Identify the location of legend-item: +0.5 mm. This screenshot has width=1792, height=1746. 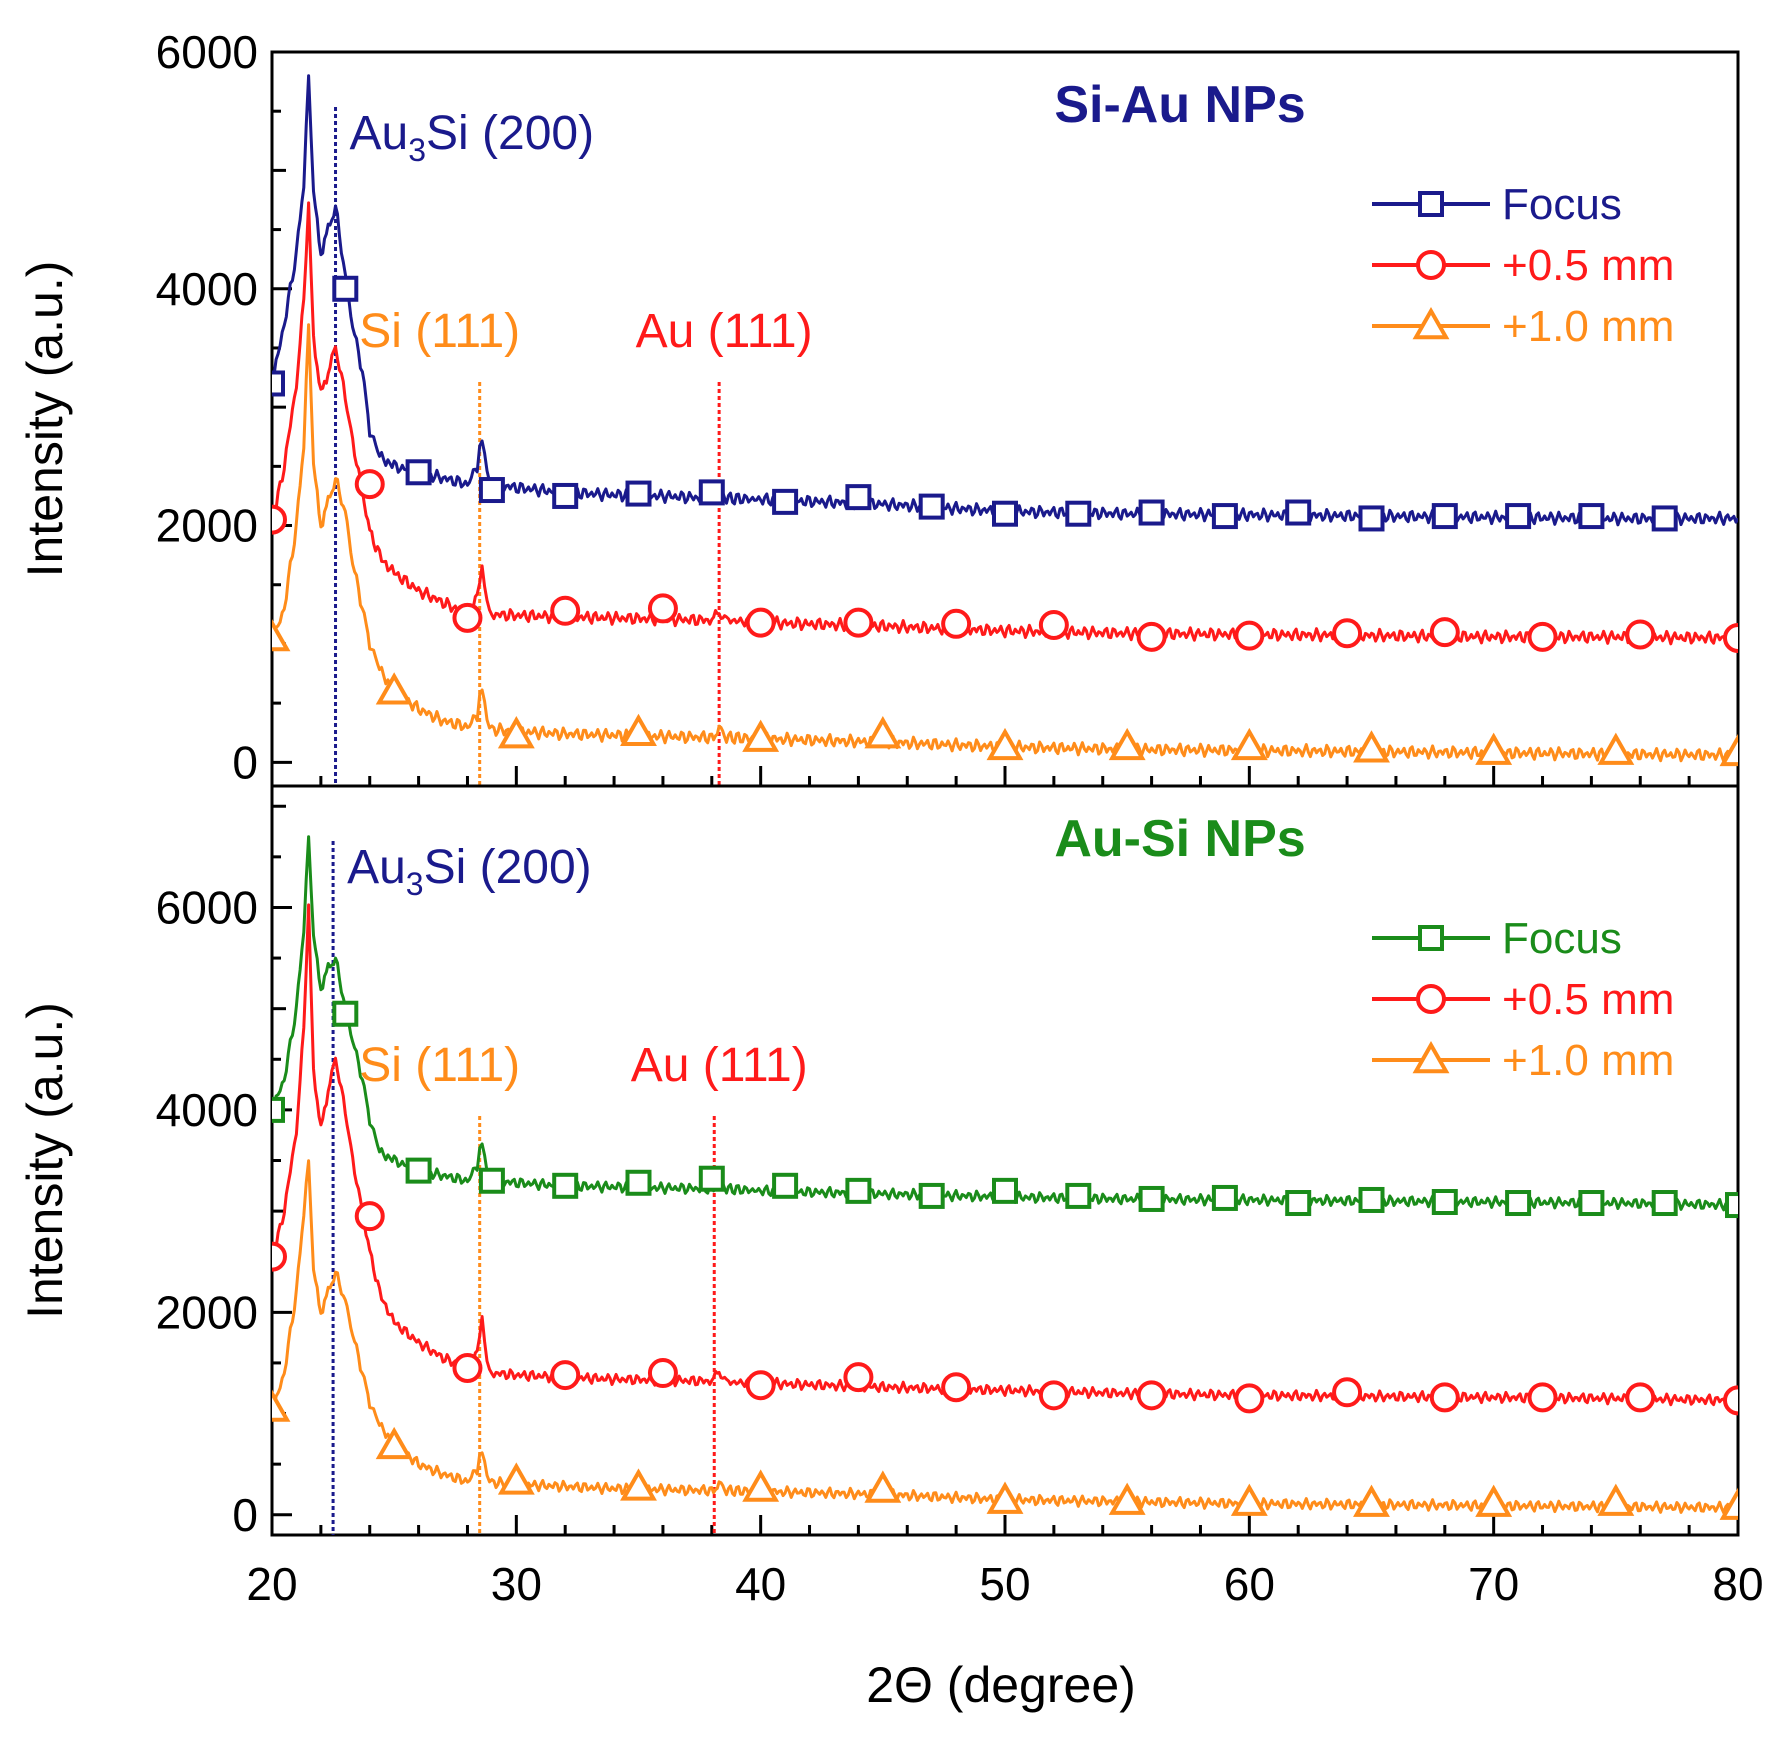
(1523, 999).